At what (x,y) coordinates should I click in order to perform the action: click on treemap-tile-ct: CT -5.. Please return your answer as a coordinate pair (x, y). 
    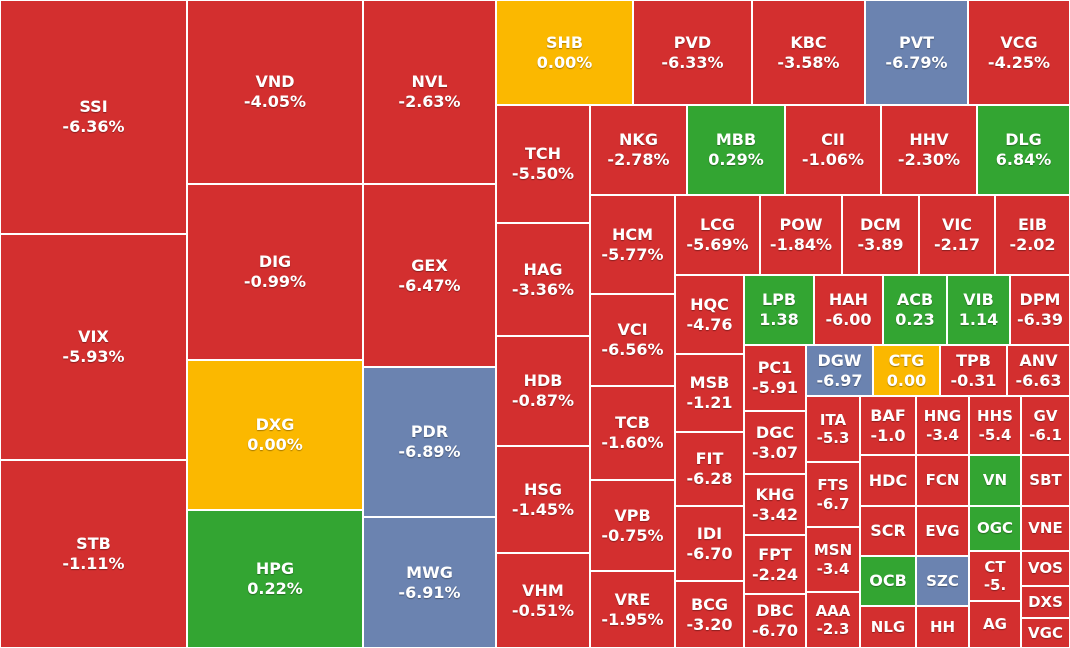
    Looking at the image, I should click on (995, 576).